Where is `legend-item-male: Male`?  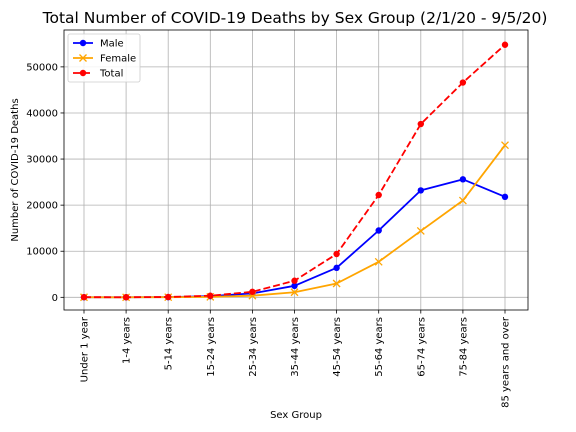 legend-item-male: Male is located at coordinates (98, 44).